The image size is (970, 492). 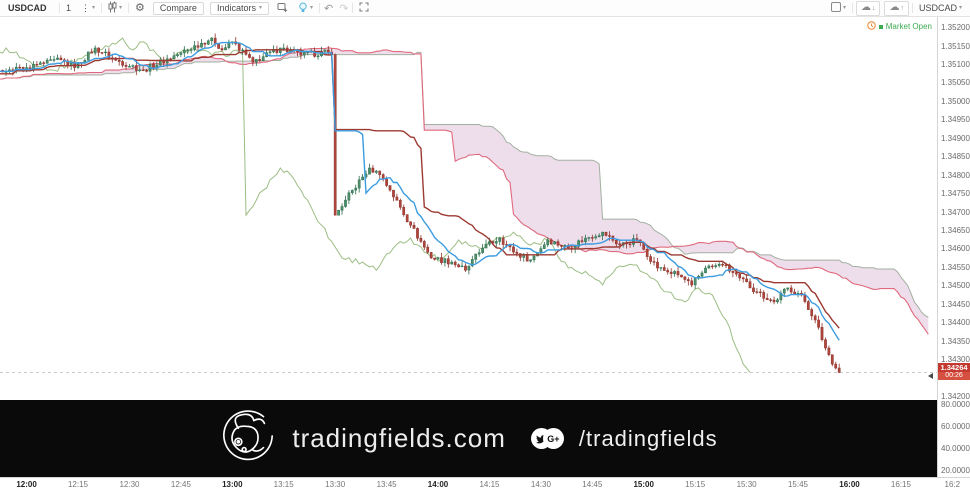 I want to click on time-axis-label: 14:30, so click(x=540, y=484).